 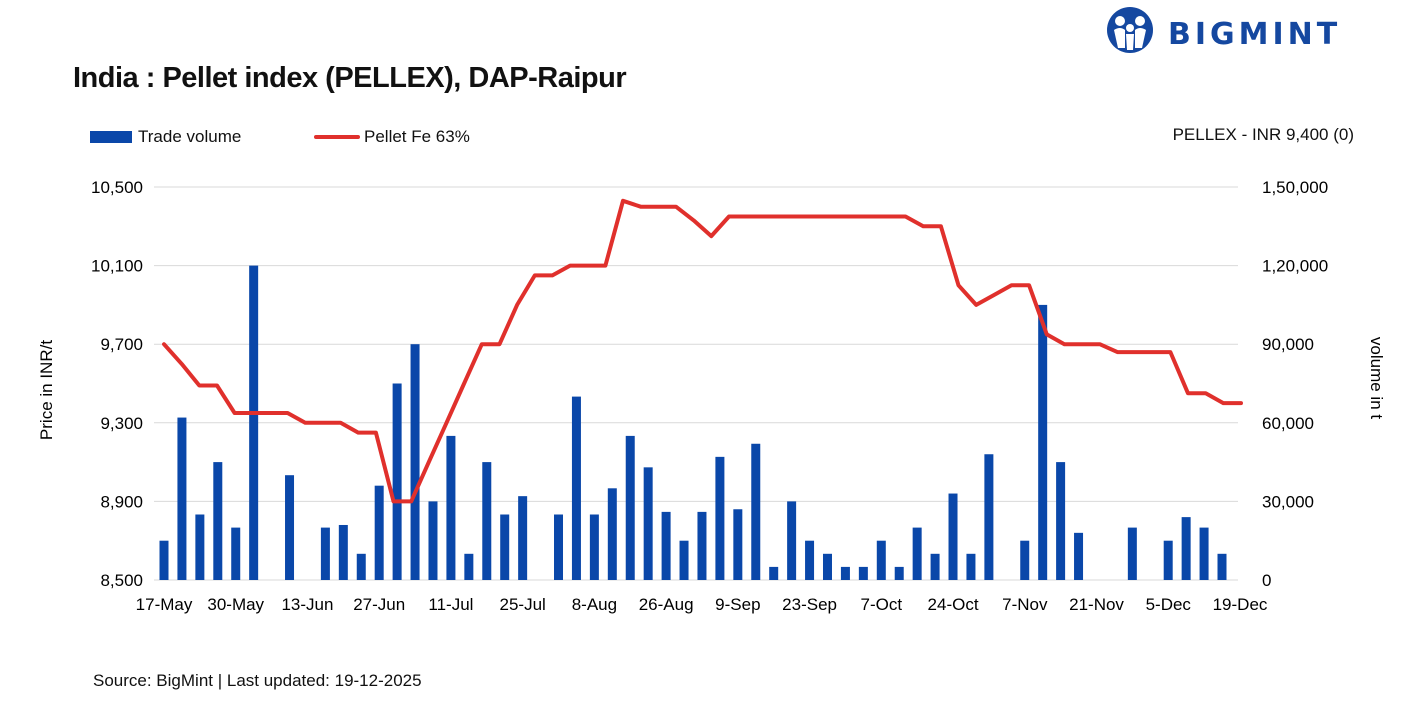 I want to click on left-tick-label: 10,500, so click(x=117, y=187).